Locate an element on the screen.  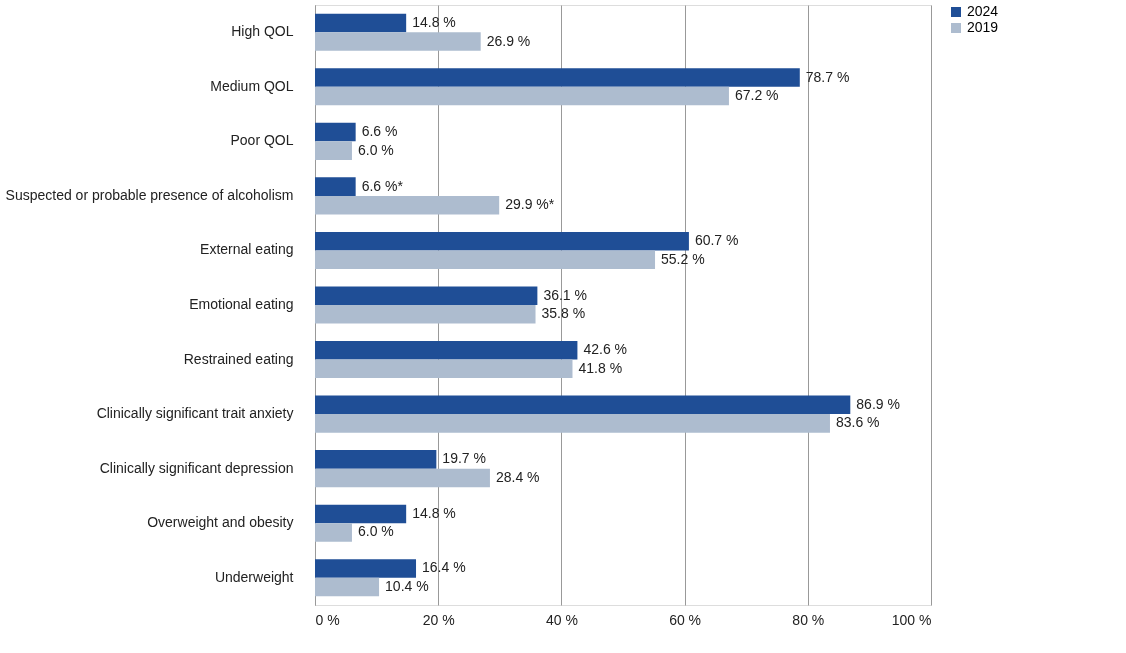
data-label: 67.2 % is located at coordinates (756, 95).